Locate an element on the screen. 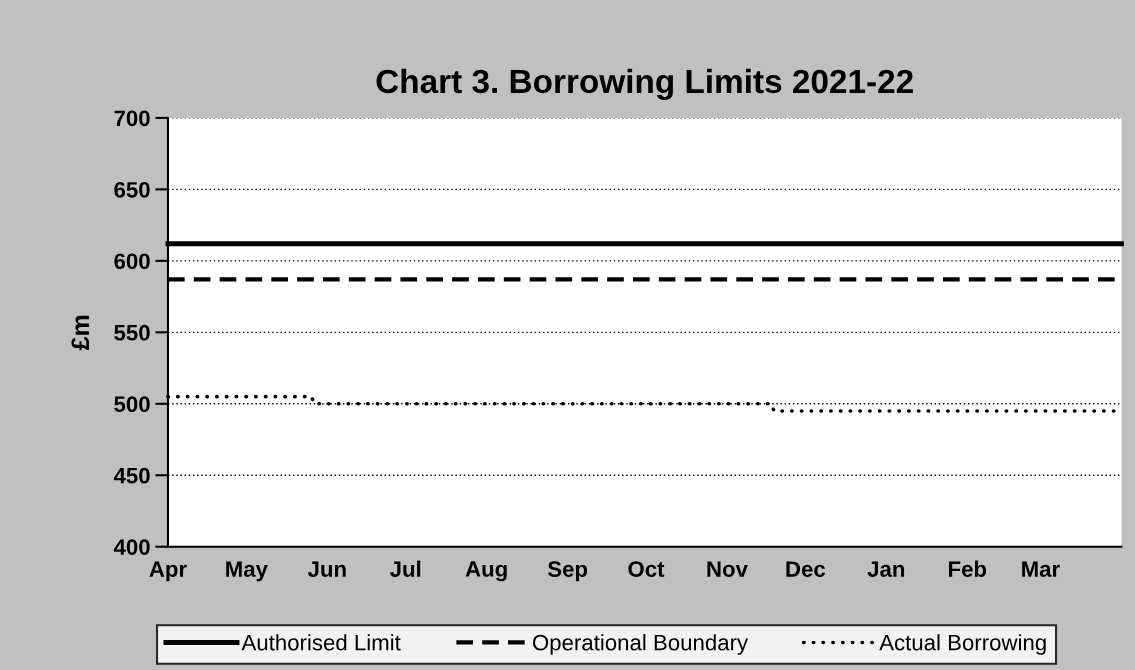 This screenshot has width=1135, height=670. y-tick-label: 500 is located at coordinates (132, 404).